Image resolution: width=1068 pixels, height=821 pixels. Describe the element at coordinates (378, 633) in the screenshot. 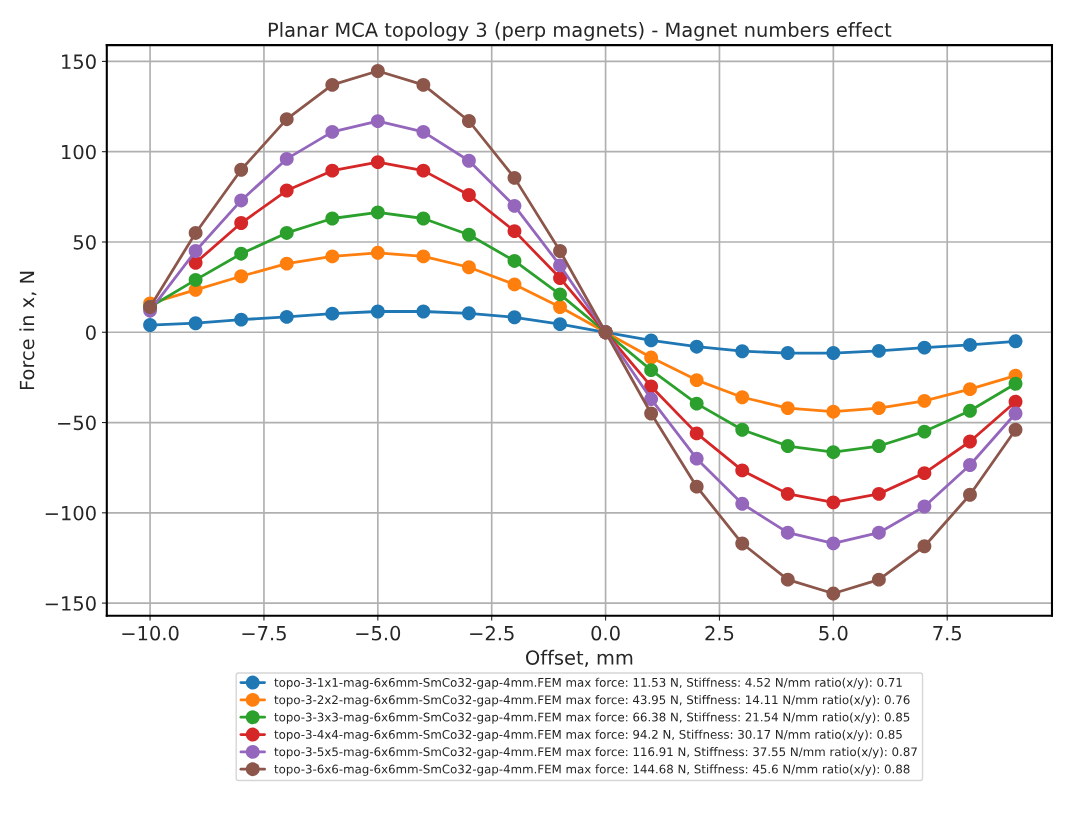

I see `x-tick-label: −5.0` at that location.